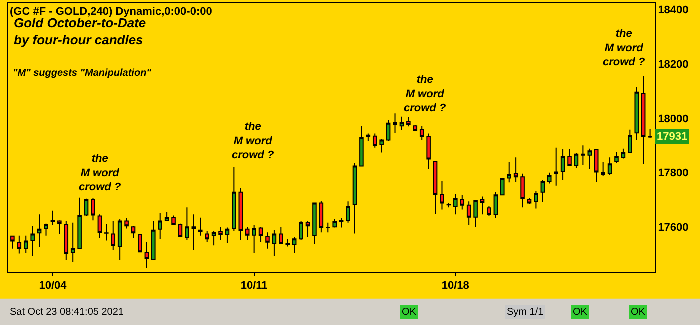 This screenshot has width=700, height=325. What do you see at coordinates (673, 174) in the screenshot?
I see `y-tick-label: 17800` at bounding box center [673, 174].